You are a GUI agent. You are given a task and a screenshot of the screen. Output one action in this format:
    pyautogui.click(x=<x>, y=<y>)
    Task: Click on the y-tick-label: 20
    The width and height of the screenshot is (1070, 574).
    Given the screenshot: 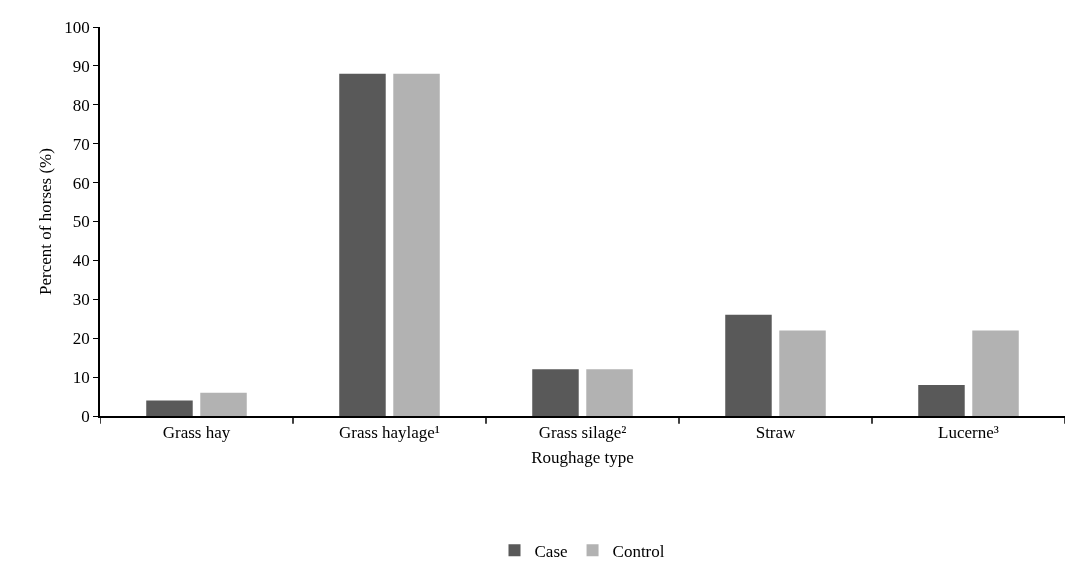 What is the action you would take?
    pyautogui.click(x=81, y=339)
    